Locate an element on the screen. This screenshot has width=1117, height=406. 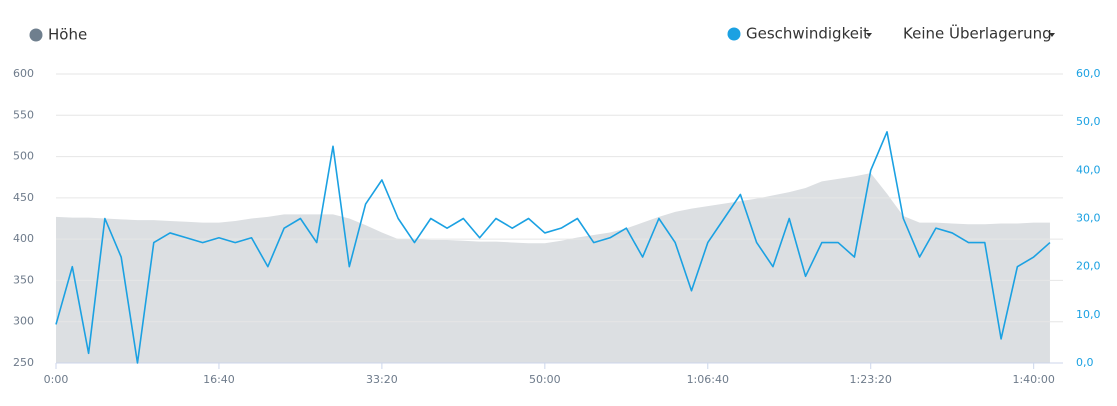
y2-tick-label: 40,0 is located at coordinates (1088, 169).